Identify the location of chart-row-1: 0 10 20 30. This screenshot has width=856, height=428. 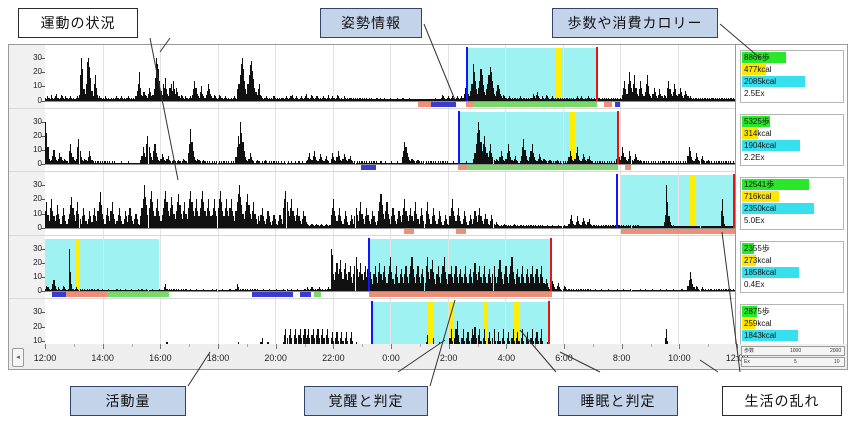
(428, 77).